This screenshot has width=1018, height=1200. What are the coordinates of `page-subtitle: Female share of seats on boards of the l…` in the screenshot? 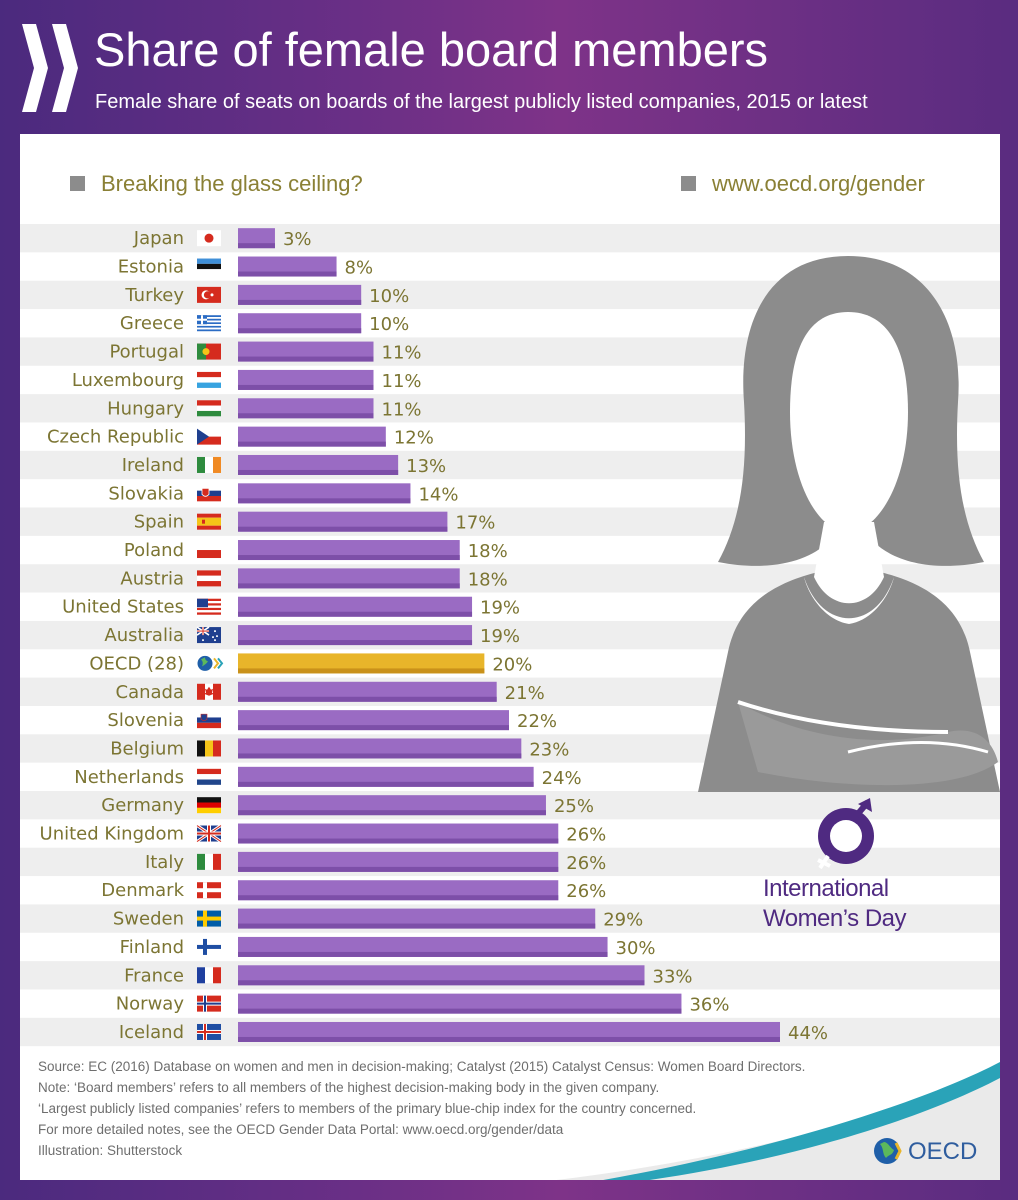 It's located at (481, 102).